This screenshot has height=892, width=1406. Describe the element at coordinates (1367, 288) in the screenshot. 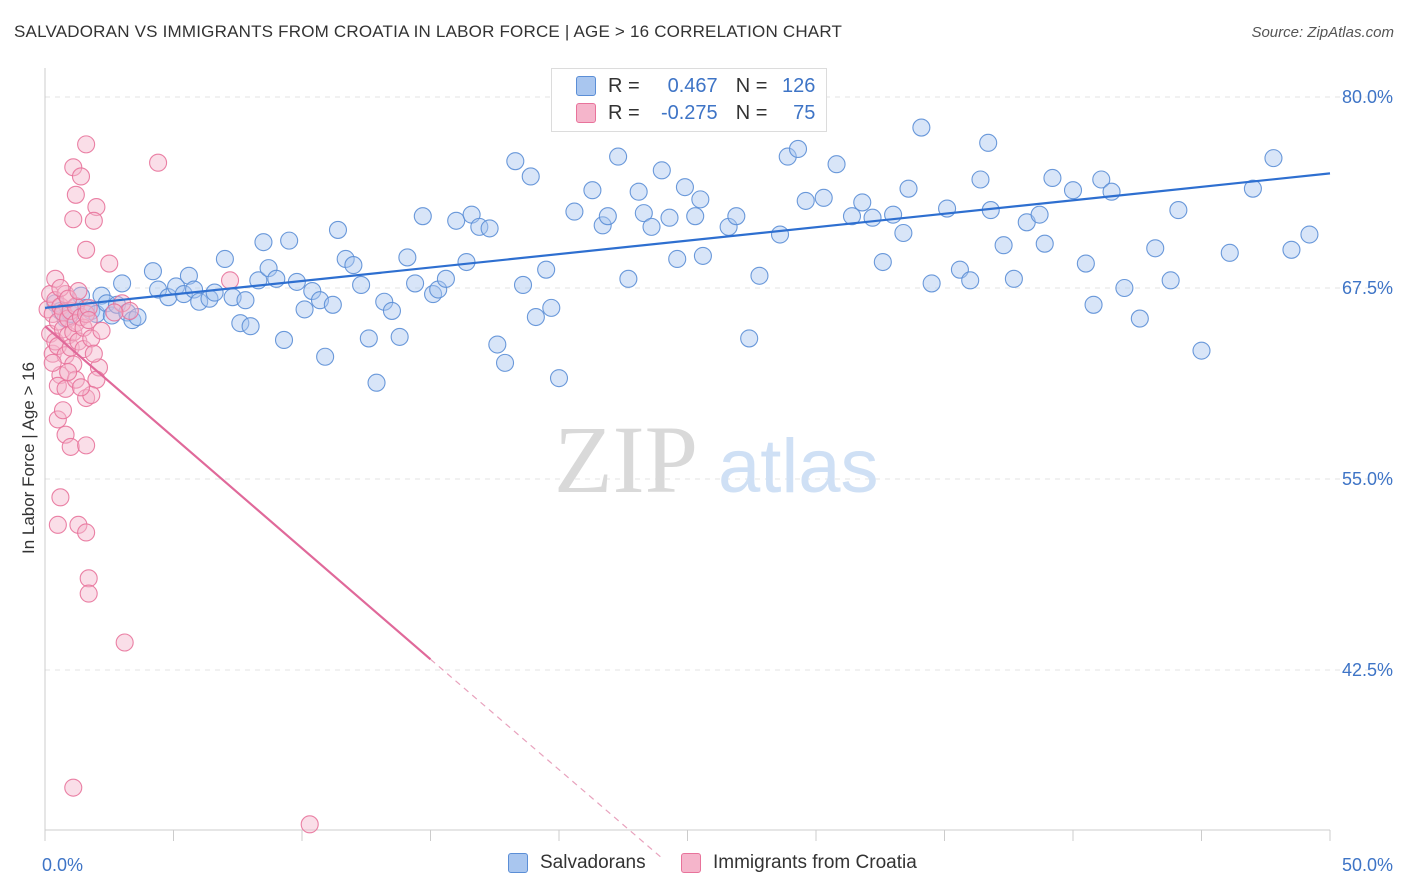

I see `y-tick-label: 67.5%` at that location.